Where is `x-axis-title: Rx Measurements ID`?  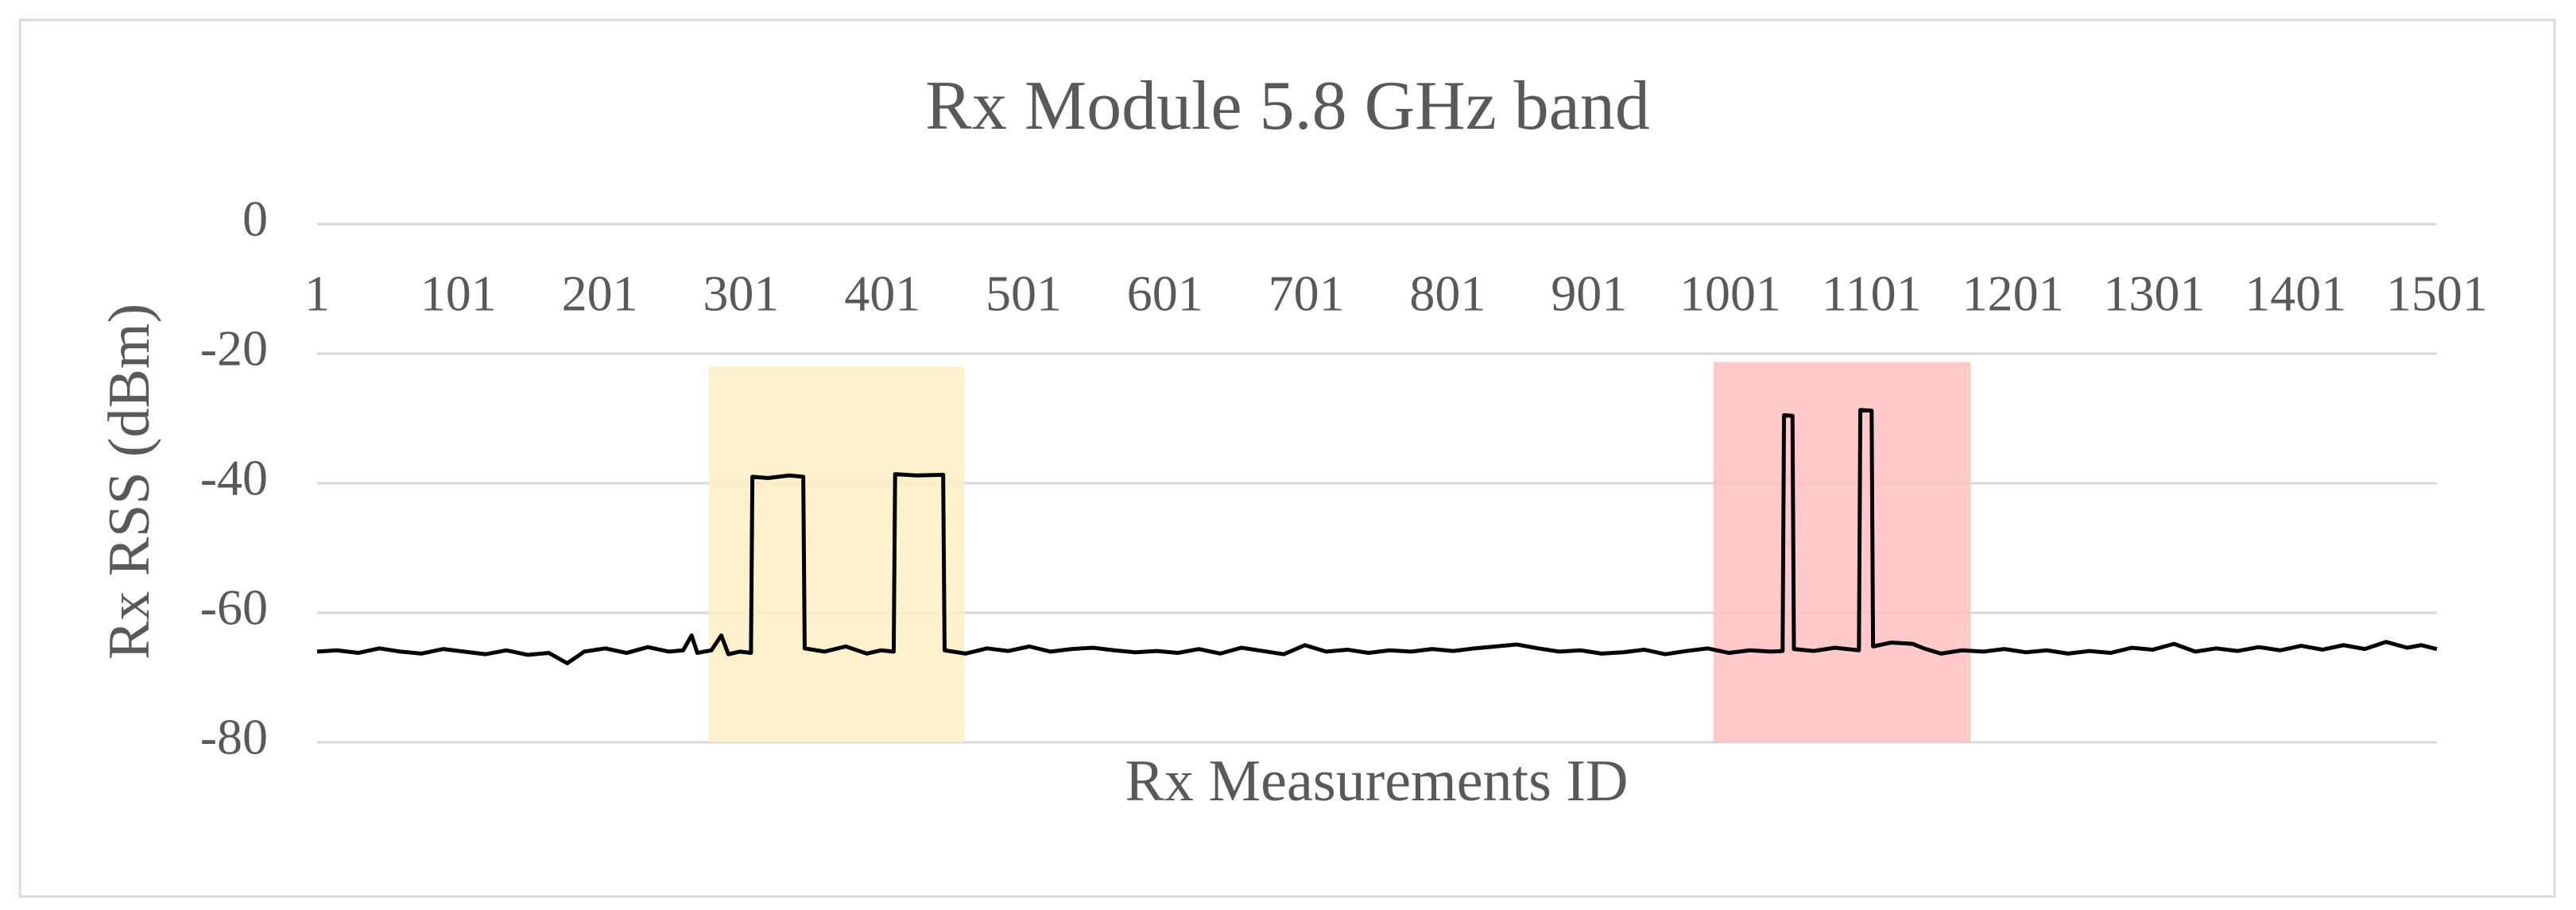 x-axis-title: Rx Measurements ID is located at coordinates (1377, 781).